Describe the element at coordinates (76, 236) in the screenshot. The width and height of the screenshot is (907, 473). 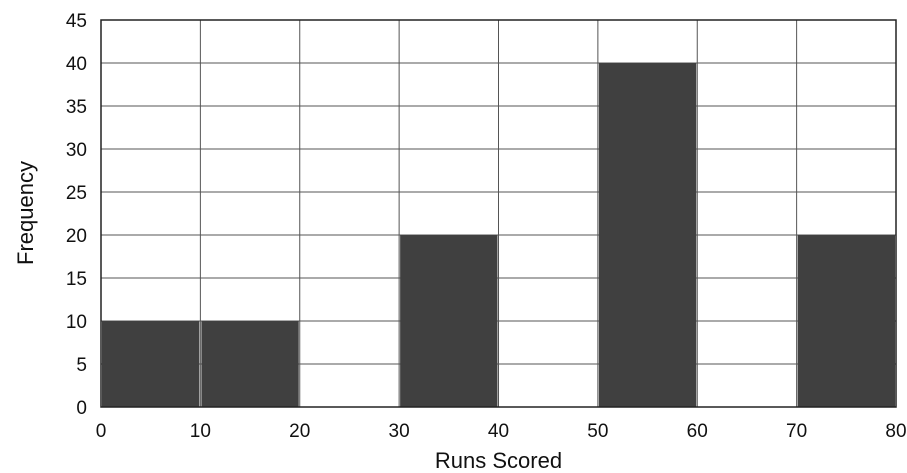
I see `y-tick-label: 20` at that location.